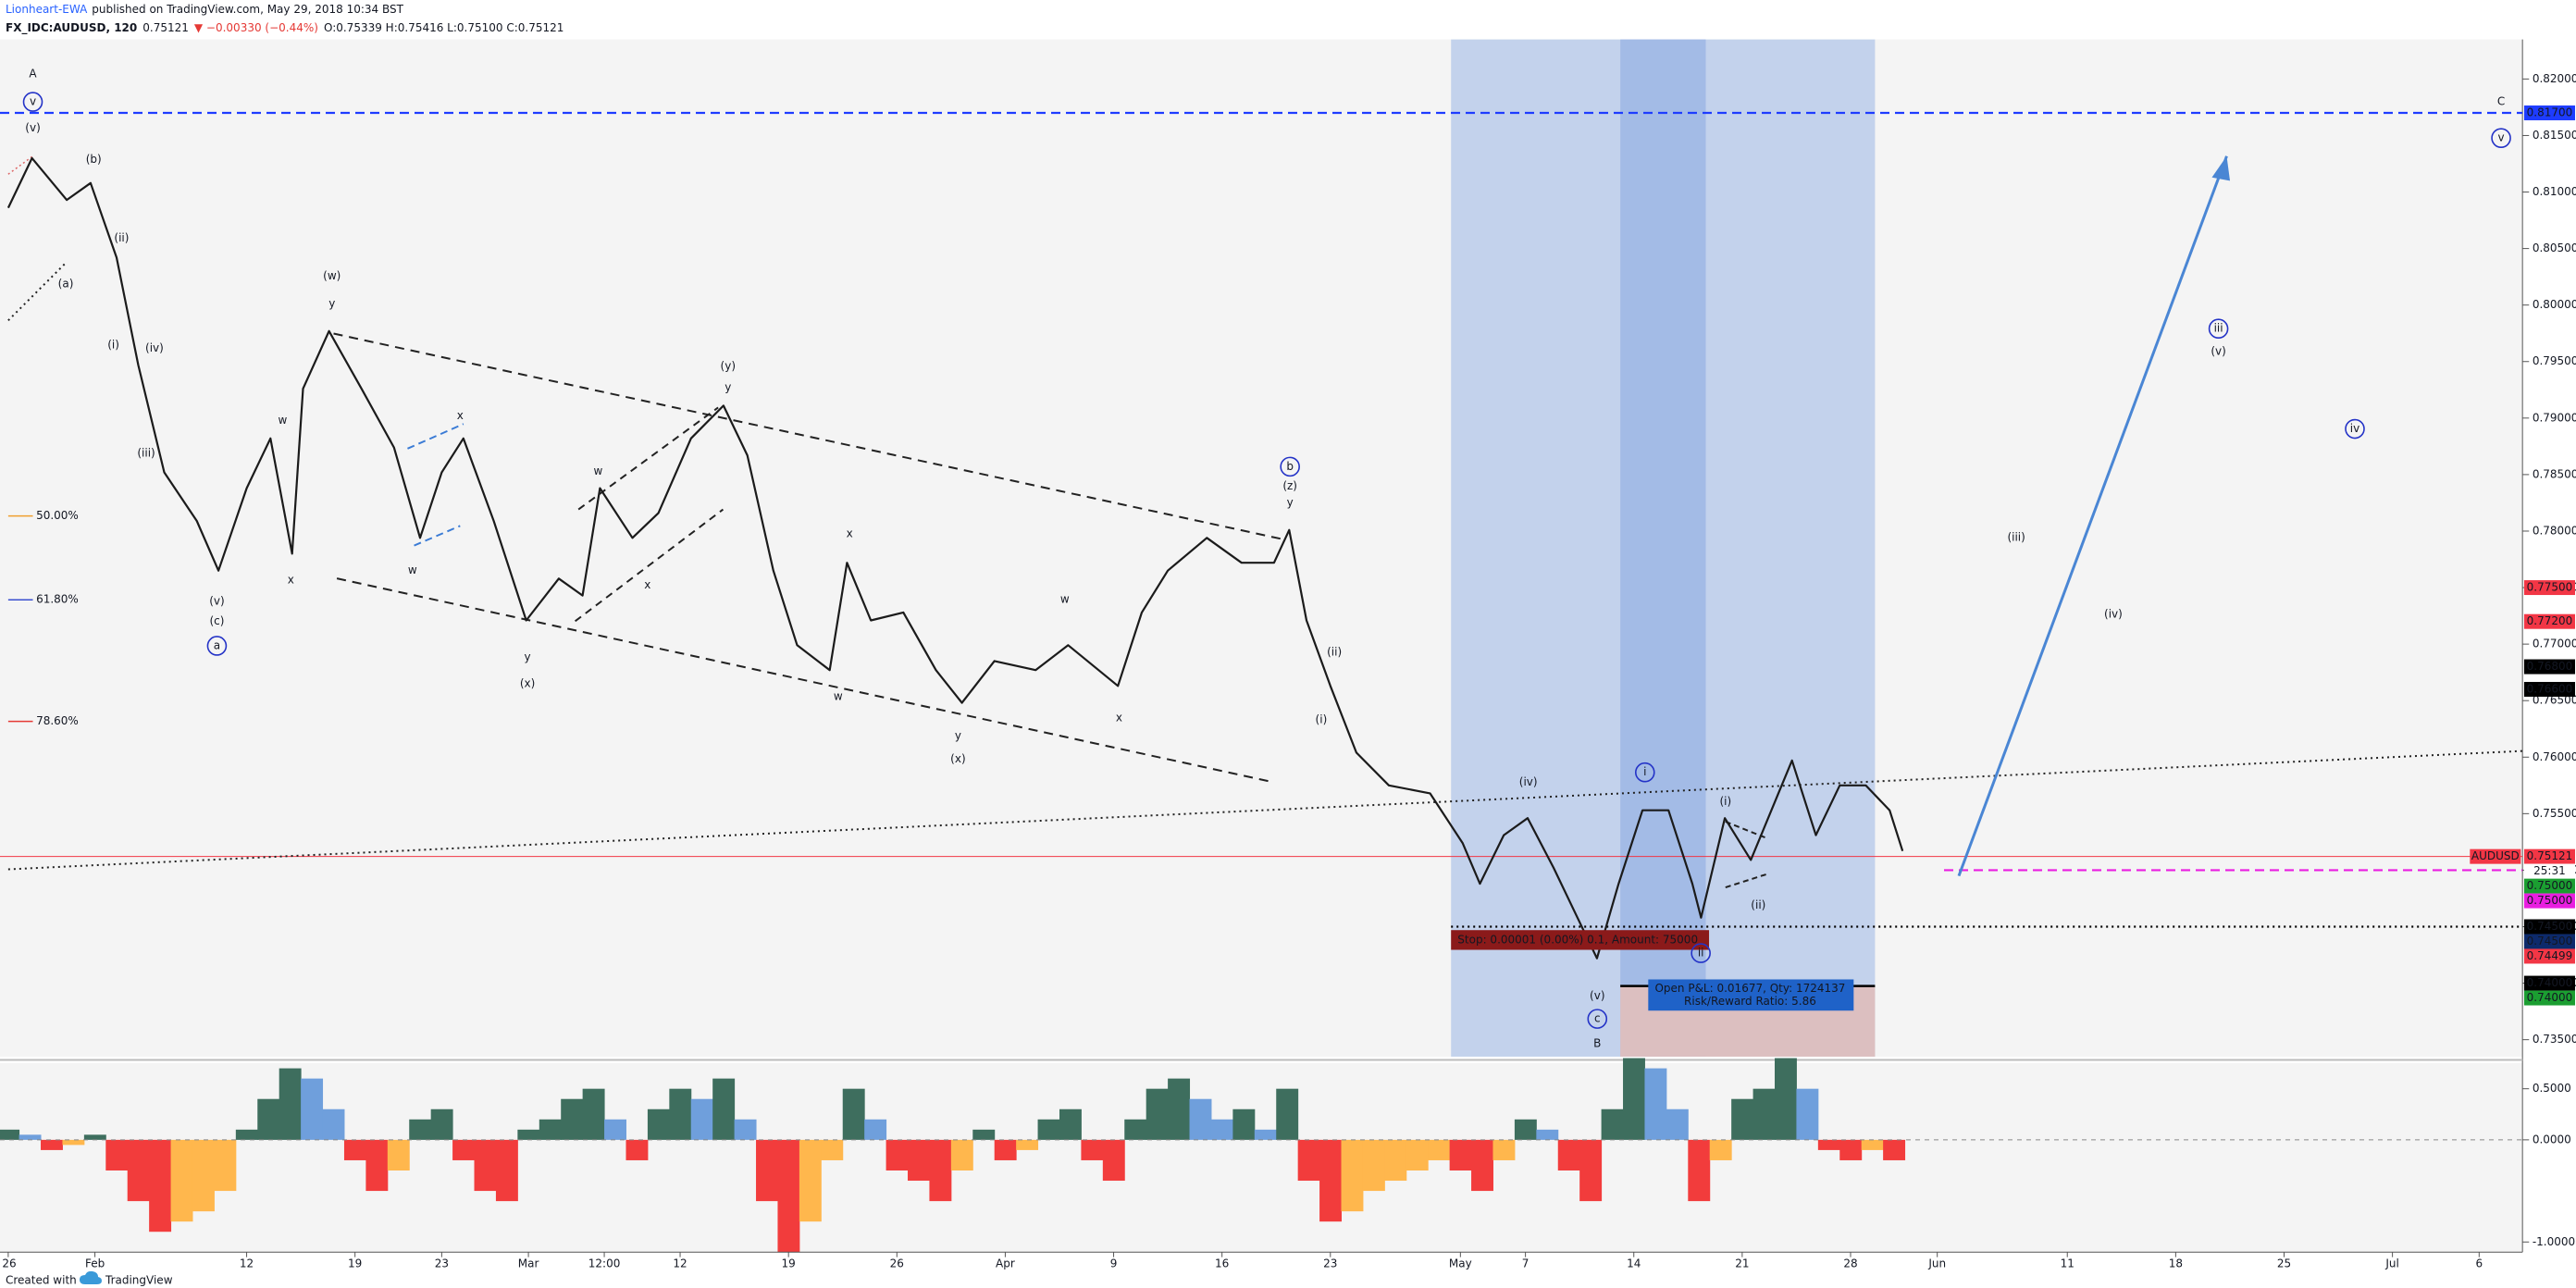 The width and height of the screenshot is (2576, 1288). I want to click on open-pnl: Open P&L: 0.01677, Qty: 1724137, so click(1749, 988).